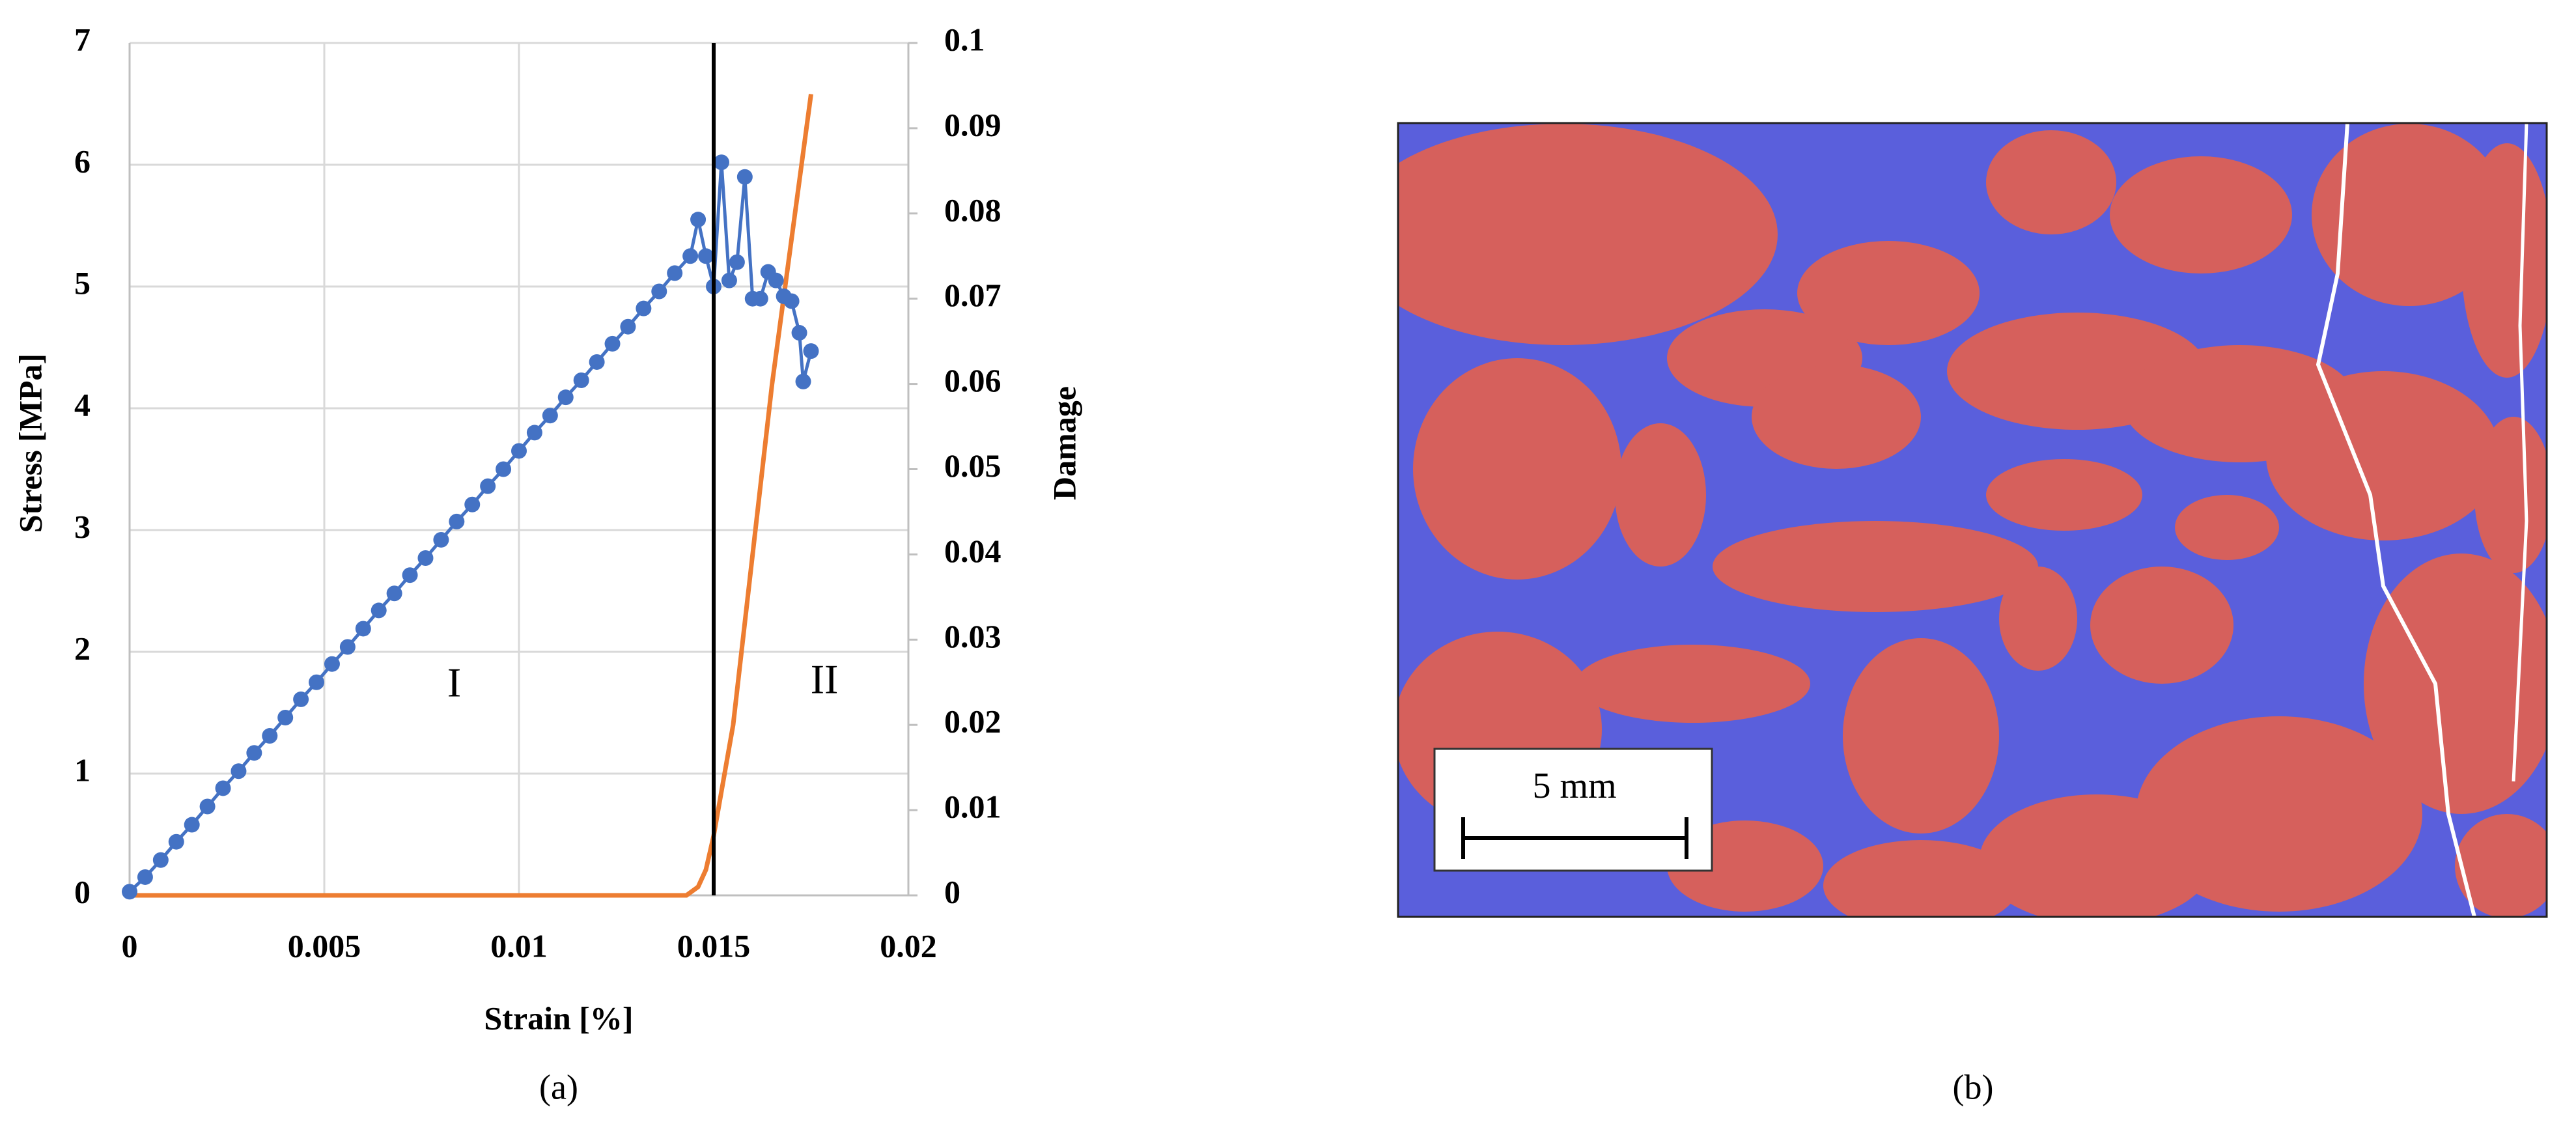 The image size is (2576, 1135). I want to click on annotation: I, so click(454, 683).